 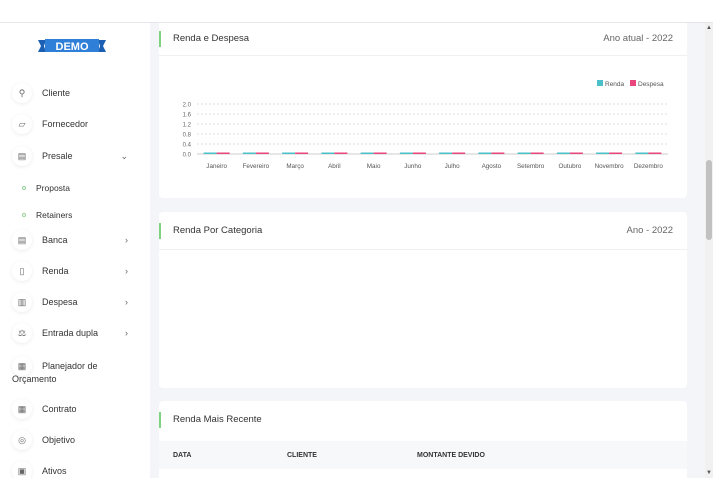 I want to click on x-tick-label: Abril, so click(x=334, y=166).